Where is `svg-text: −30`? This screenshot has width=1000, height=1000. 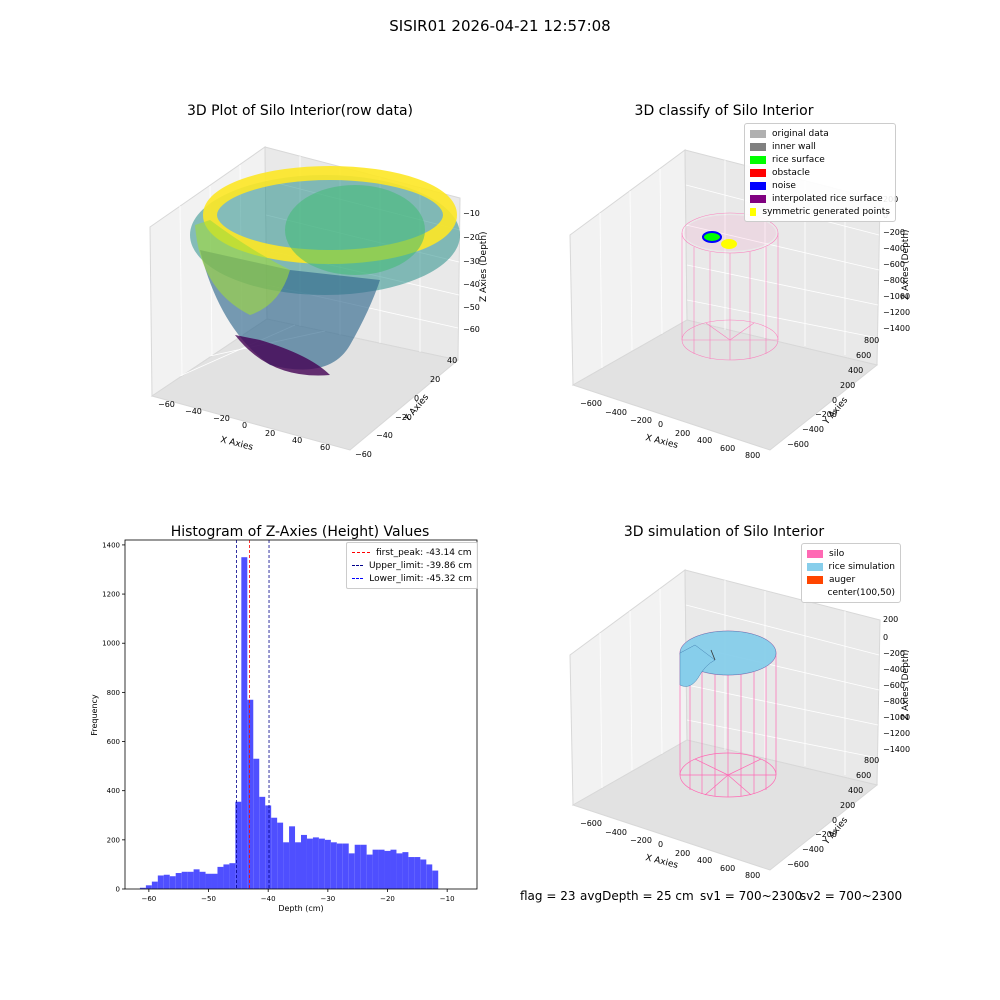
svg-text: −30 is located at coordinates (471, 261).